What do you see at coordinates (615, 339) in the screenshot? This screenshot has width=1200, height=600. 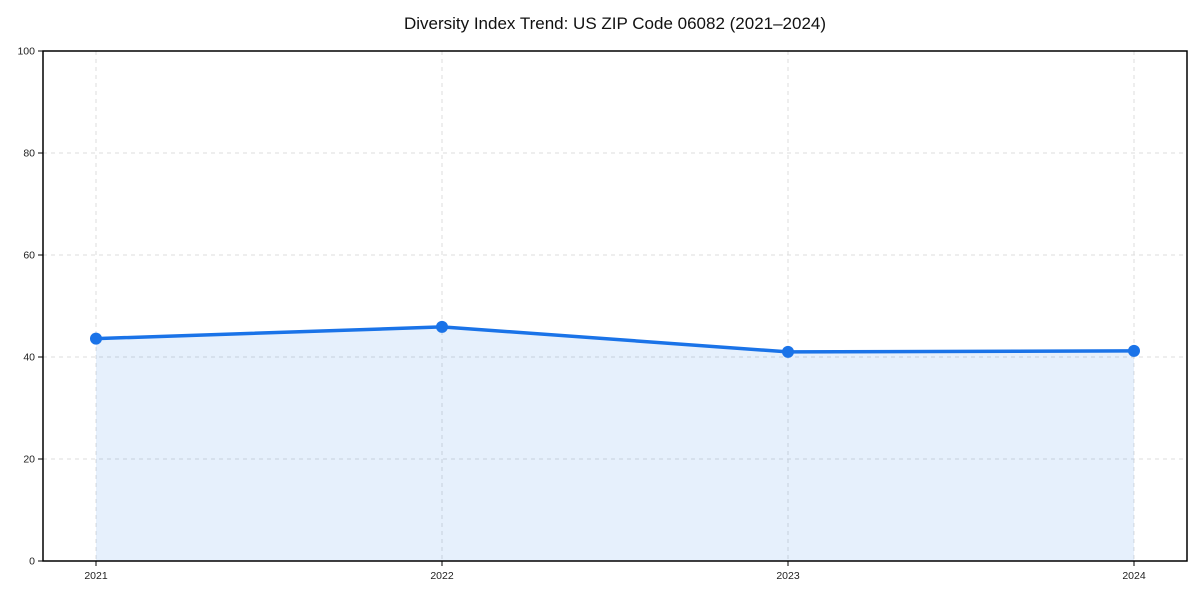 I see `trend-line` at bounding box center [615, 339].